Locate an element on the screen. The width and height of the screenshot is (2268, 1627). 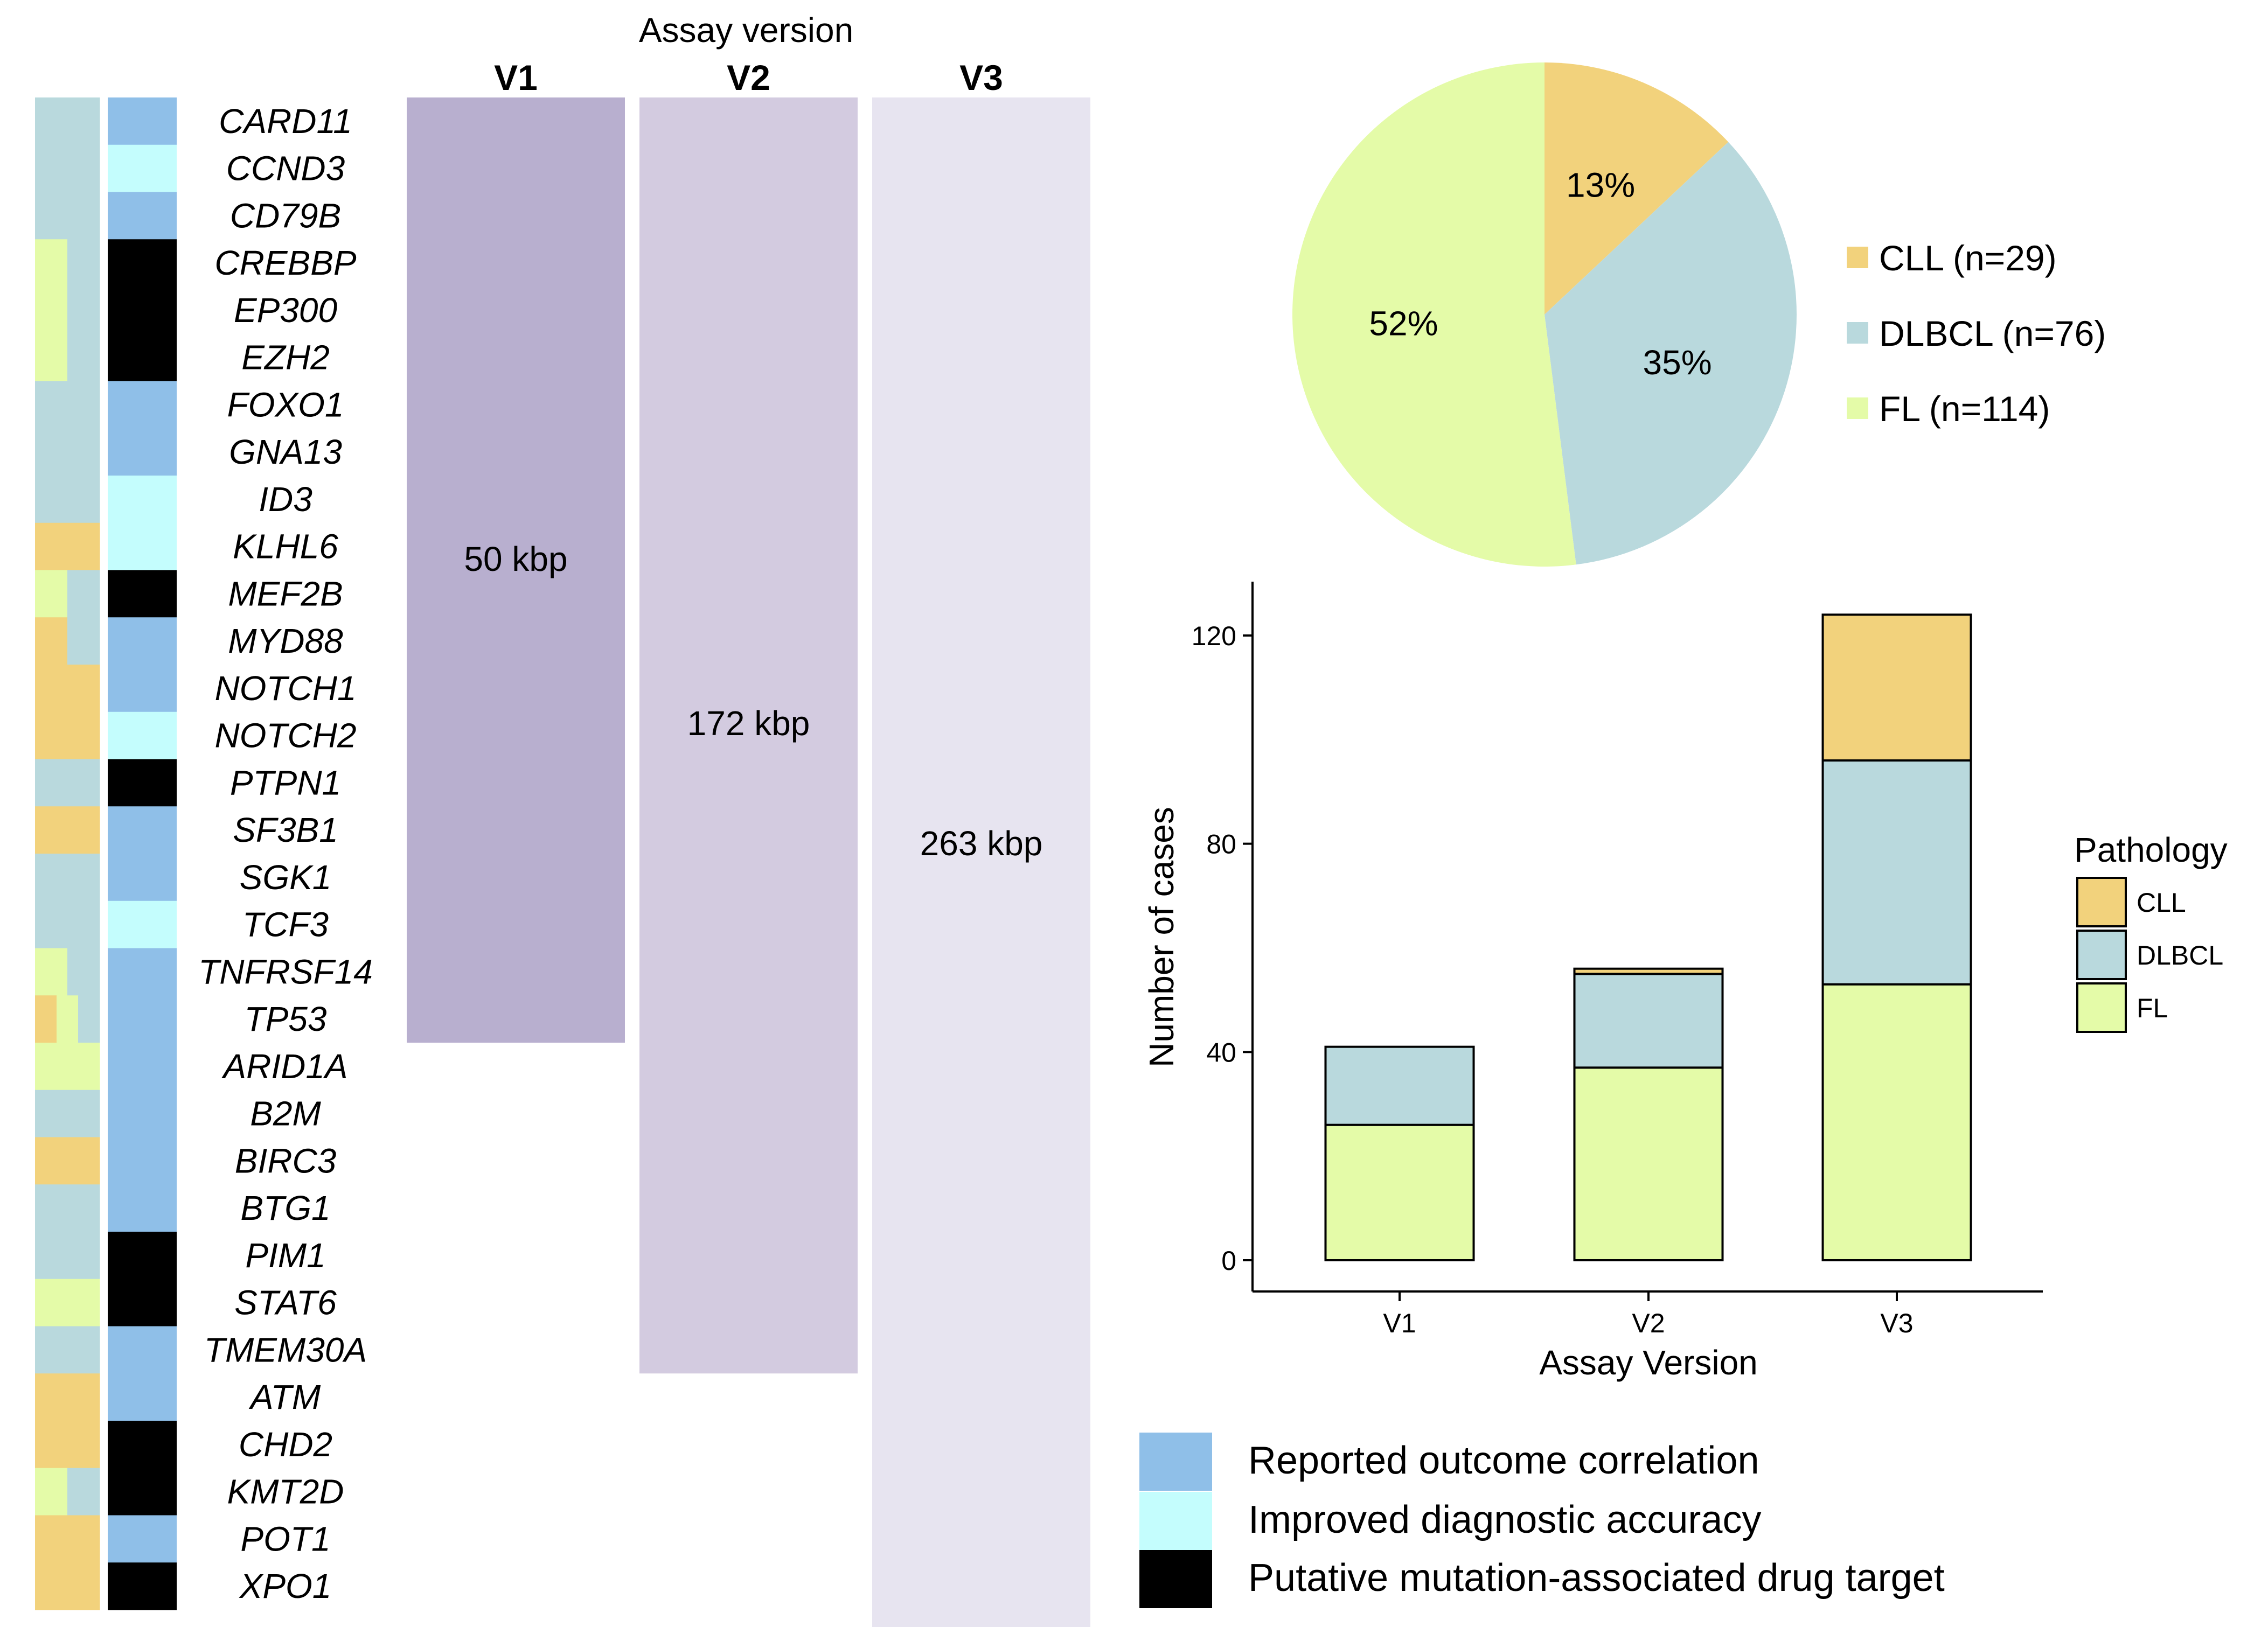
pie-label-cll: 13% is located at coordinates (1600, 184).